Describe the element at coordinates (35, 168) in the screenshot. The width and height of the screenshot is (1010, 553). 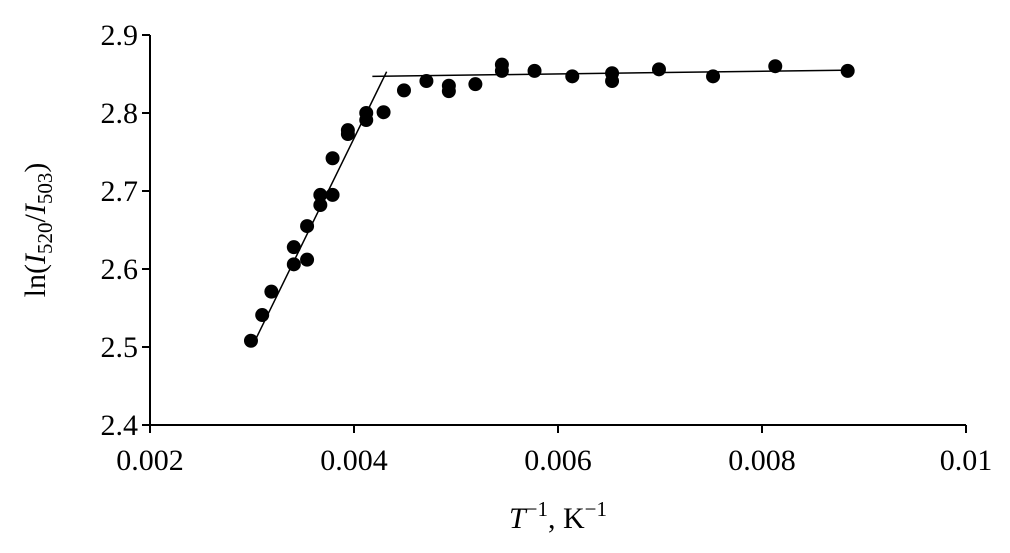
I see `label-part: )` at that location.